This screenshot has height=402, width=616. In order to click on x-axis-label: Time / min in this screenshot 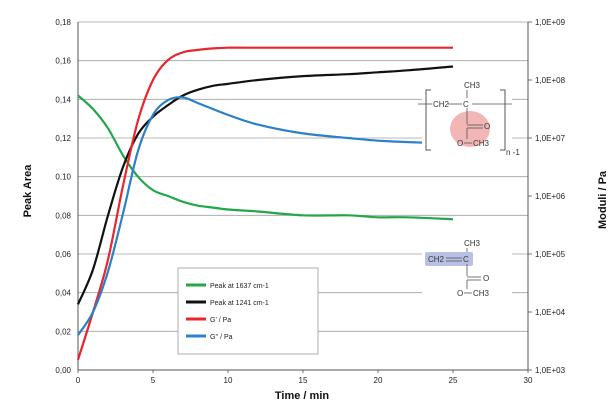, I will do `click(302, 396)`.